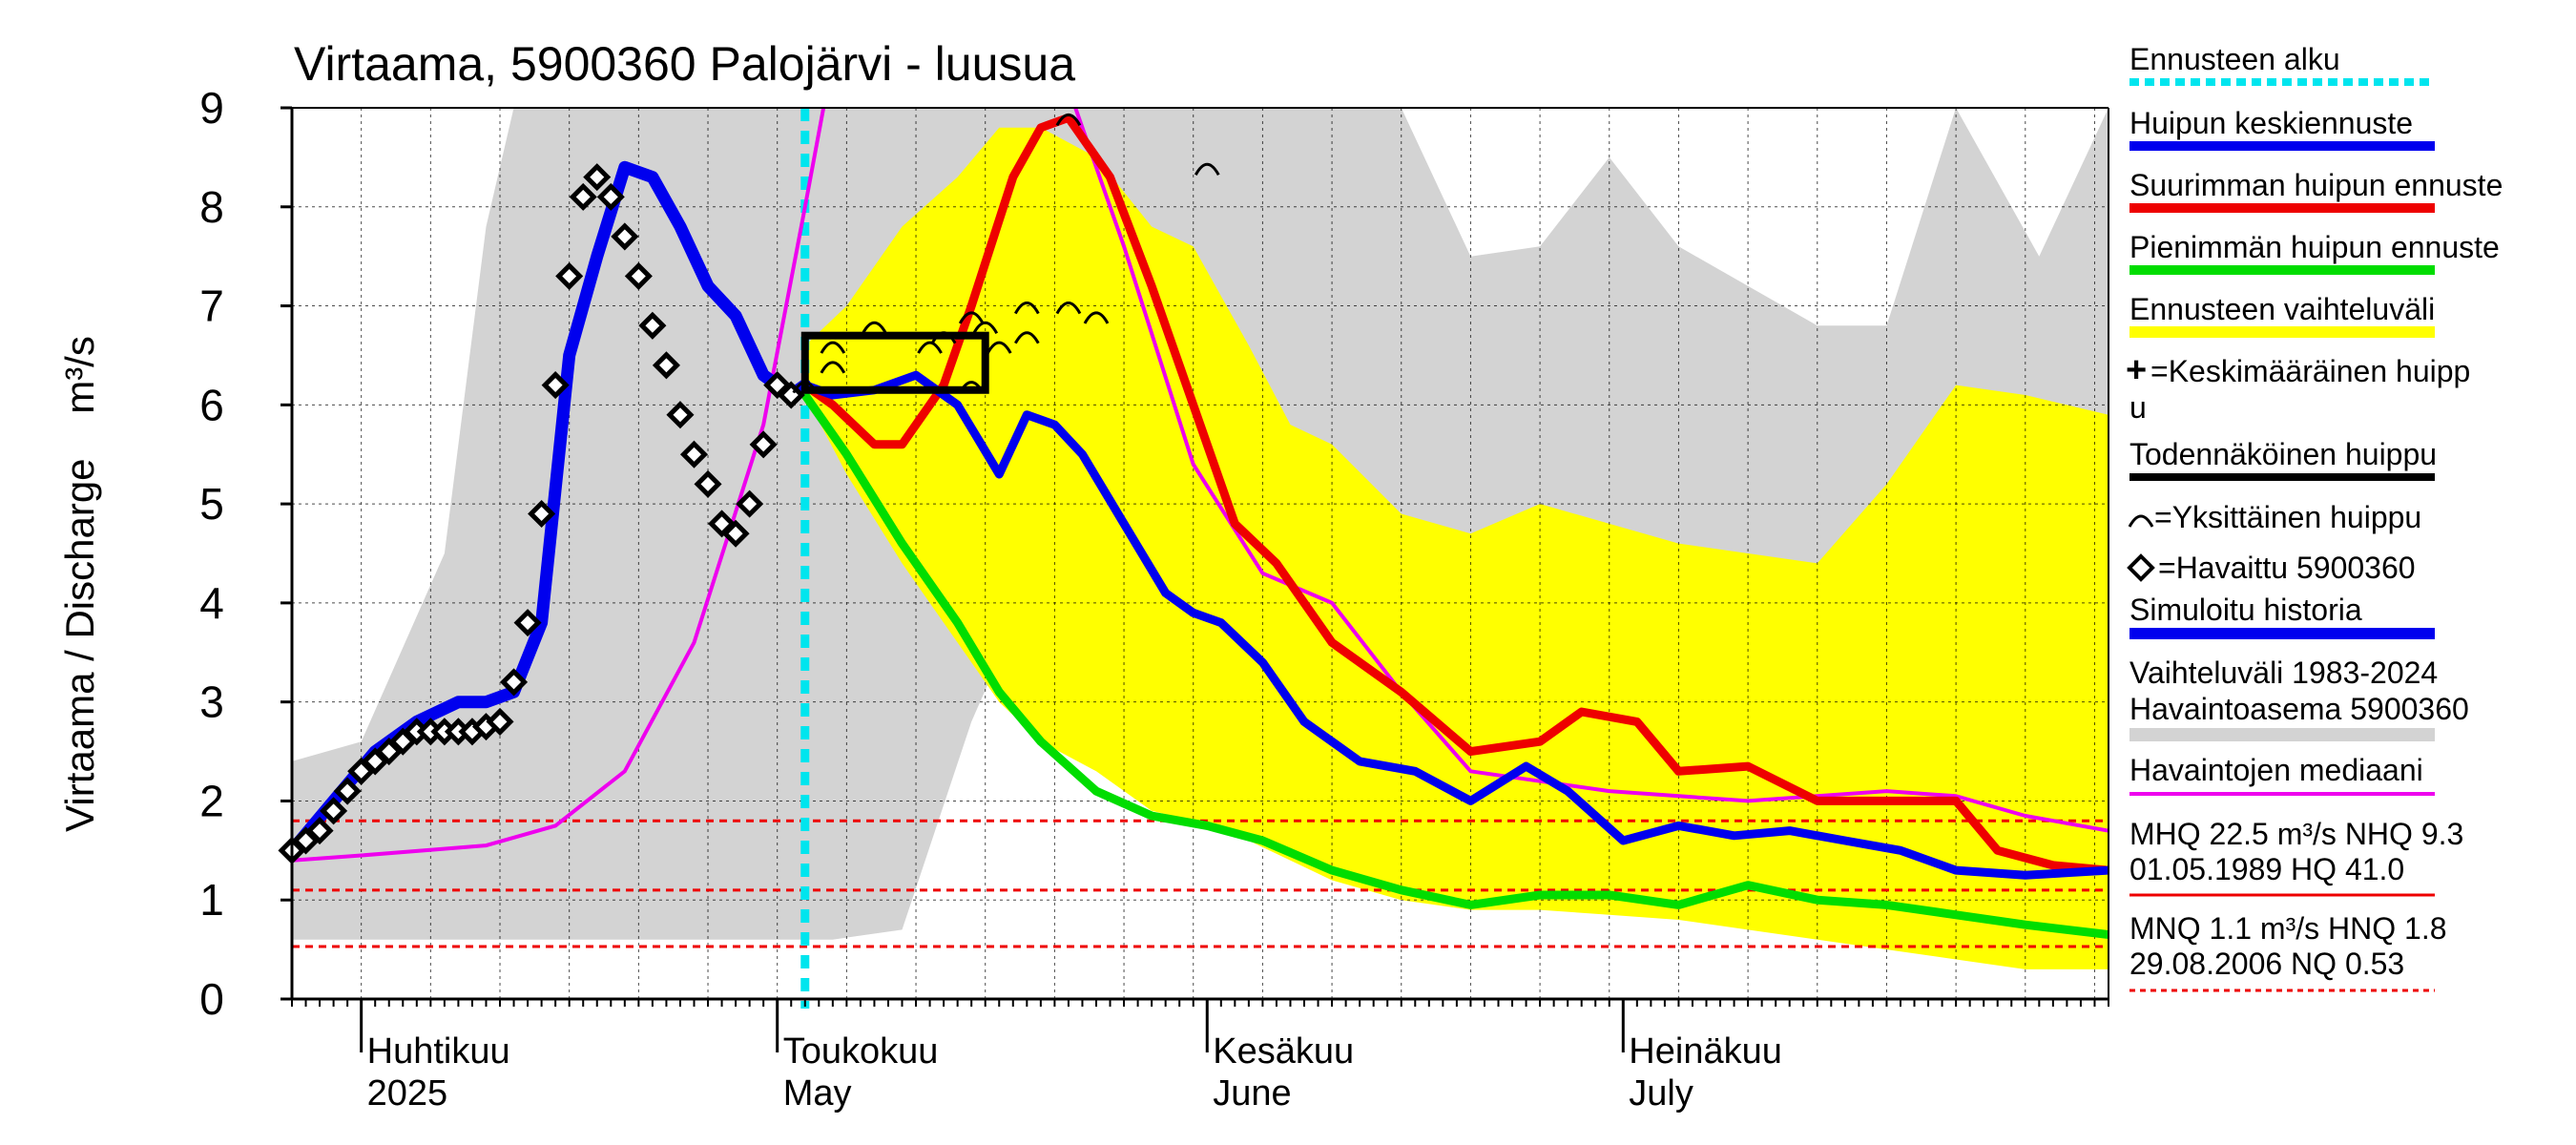  What do you see at coordinates (211, 306) in the screenshot?
I see `y-tick-label: 7` at bounding box center [211, 306].